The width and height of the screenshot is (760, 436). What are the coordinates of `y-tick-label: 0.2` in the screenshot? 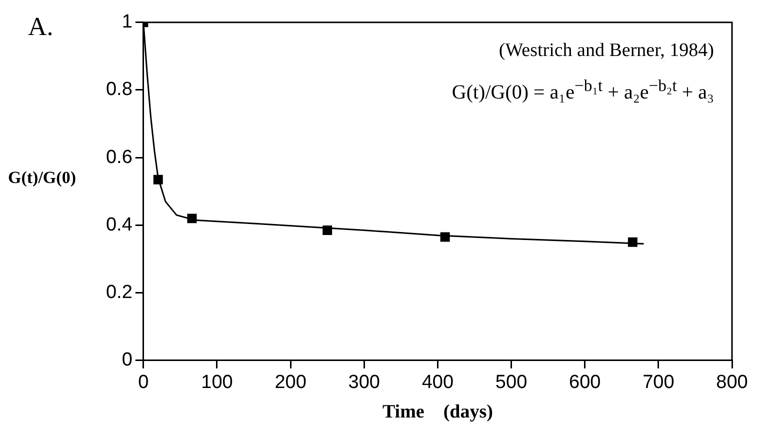 It's located at (119, 293).